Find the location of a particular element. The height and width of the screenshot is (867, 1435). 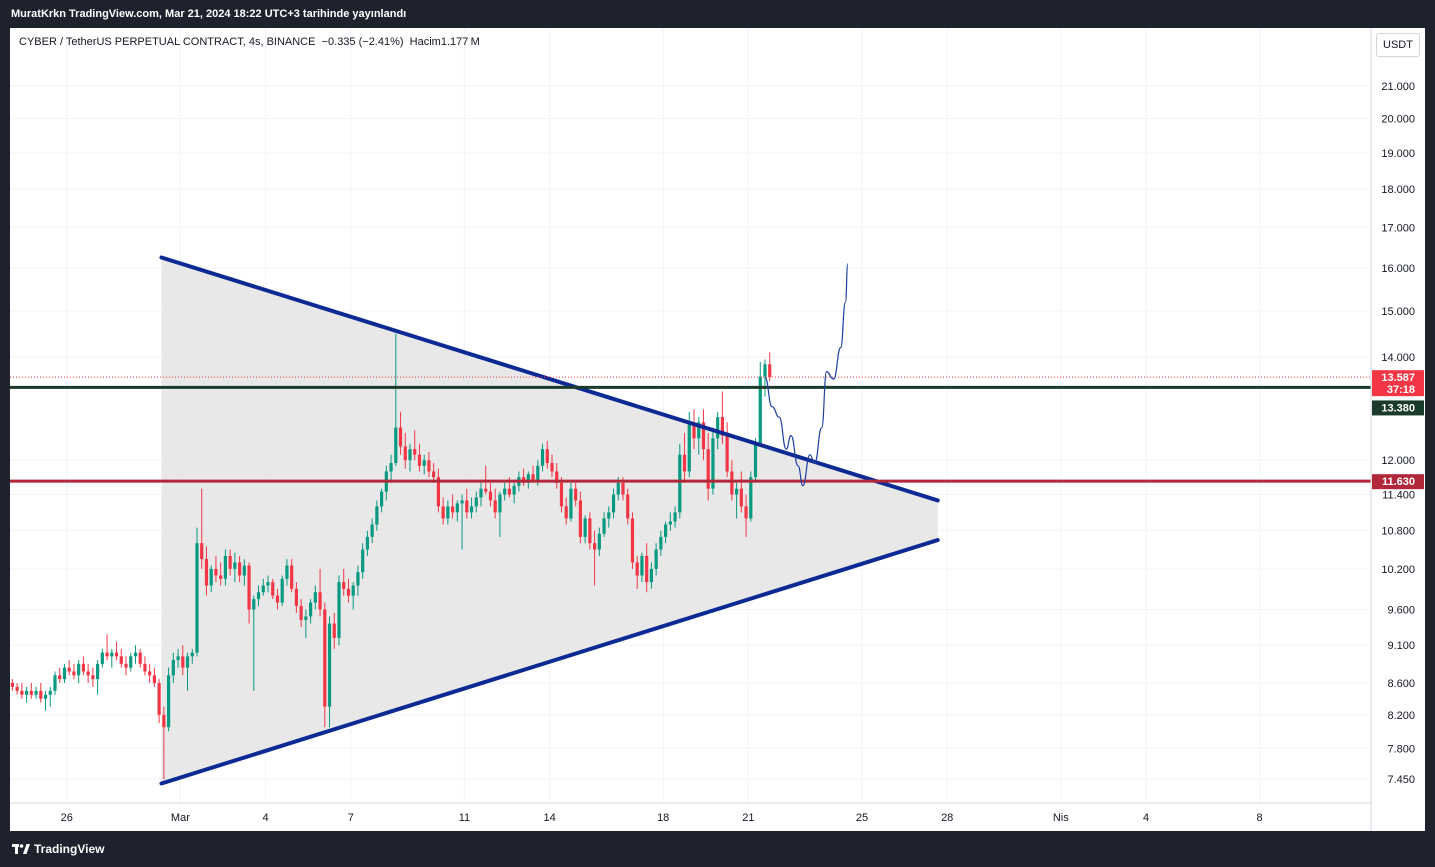

price-tick-label: 9.600 is located at coordinates (1401, 610).